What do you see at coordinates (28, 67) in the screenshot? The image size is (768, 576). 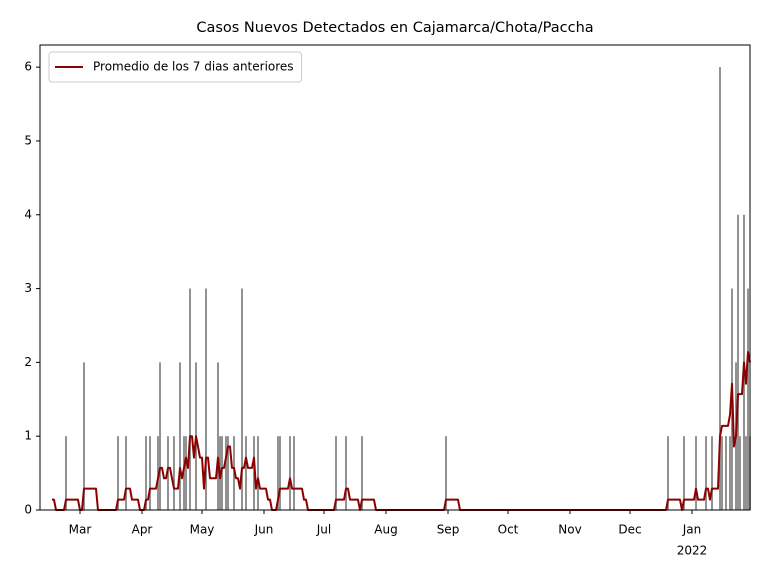 I see `y-tick-label: 6` at bounding box center [28, 67].